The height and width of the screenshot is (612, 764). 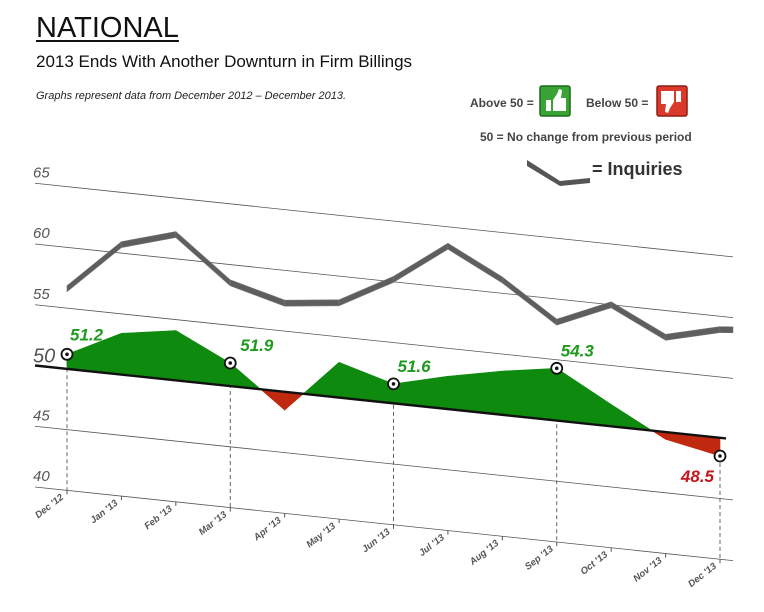 I want to click on x-tick-label: Dec '13, so click(x=702, y=575).